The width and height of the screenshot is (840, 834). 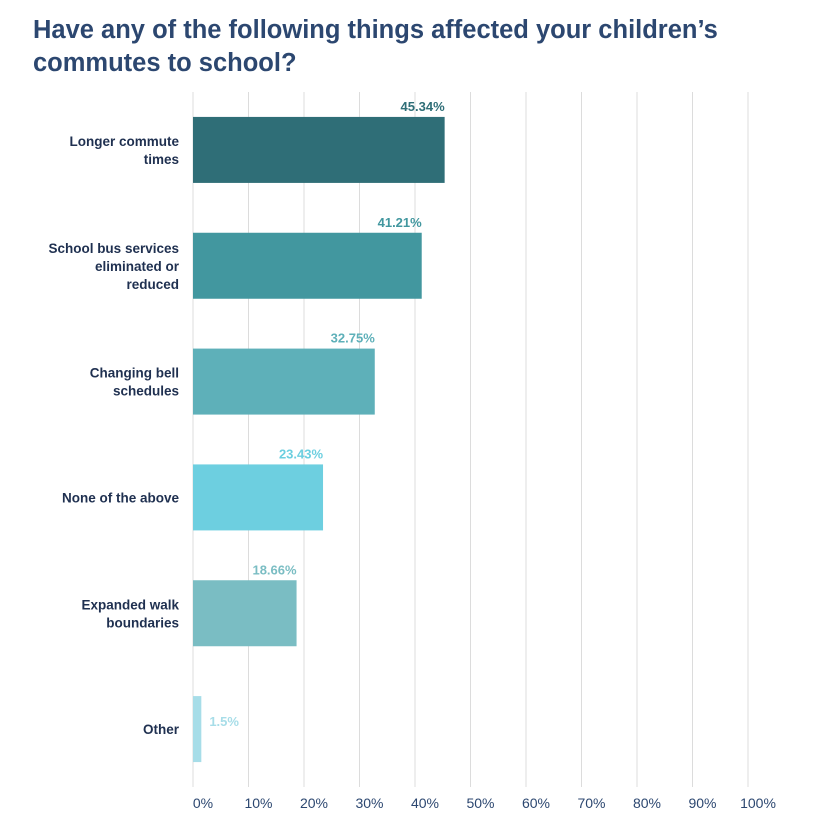 What do you see at coordinates (423, 106) in the screenshot?
I see `bar-value-label: 45.34%` at bounding box center [423, 106].